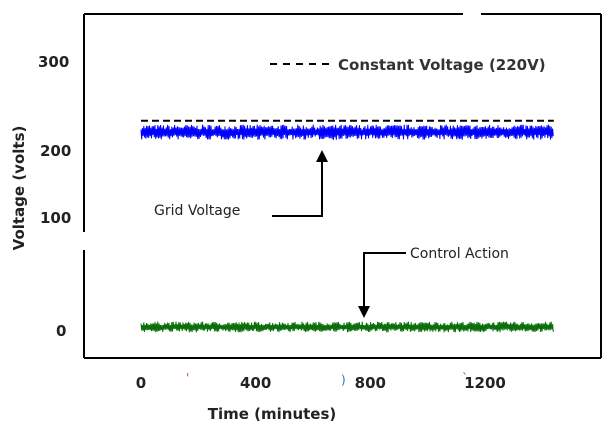  I want to click on x-axis-title: Time (minutes), so click(272, 414).